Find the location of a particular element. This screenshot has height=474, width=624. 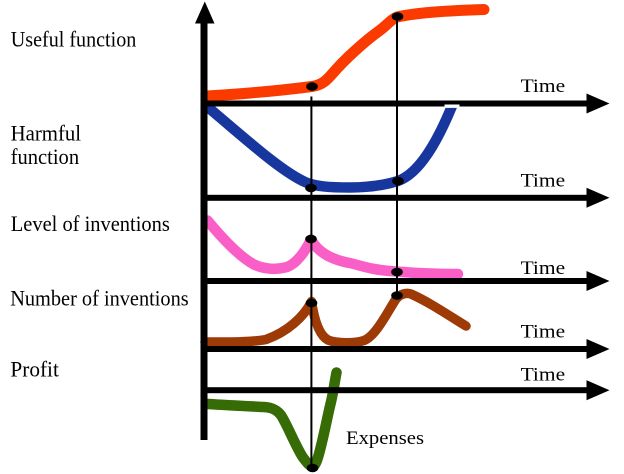

svg-text: Profit is located at coordinates (34, 369).